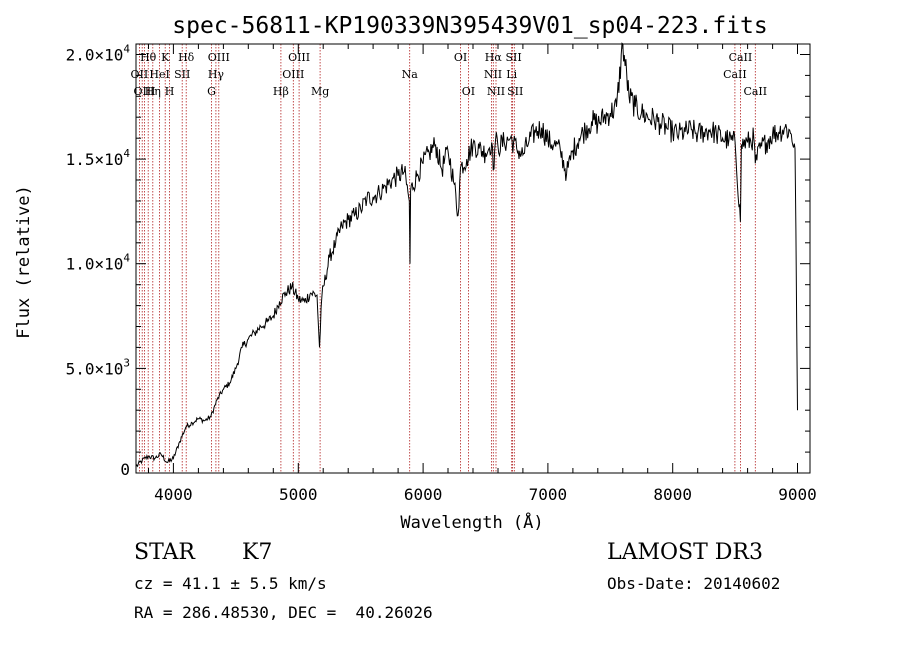 This screenshot has width=900, height=649. What do you see at coordinates (211, 91) in the screenshot?
I see `line-label: G` at bounding box center [211, 91].